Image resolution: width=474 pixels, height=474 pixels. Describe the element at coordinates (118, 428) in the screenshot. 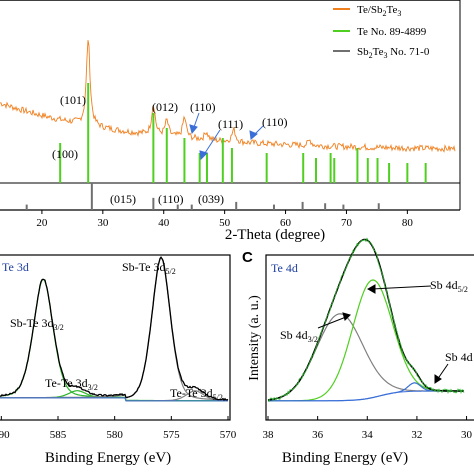

I see `te3d-x-ticks: 590 585 580 575 570` at that location.